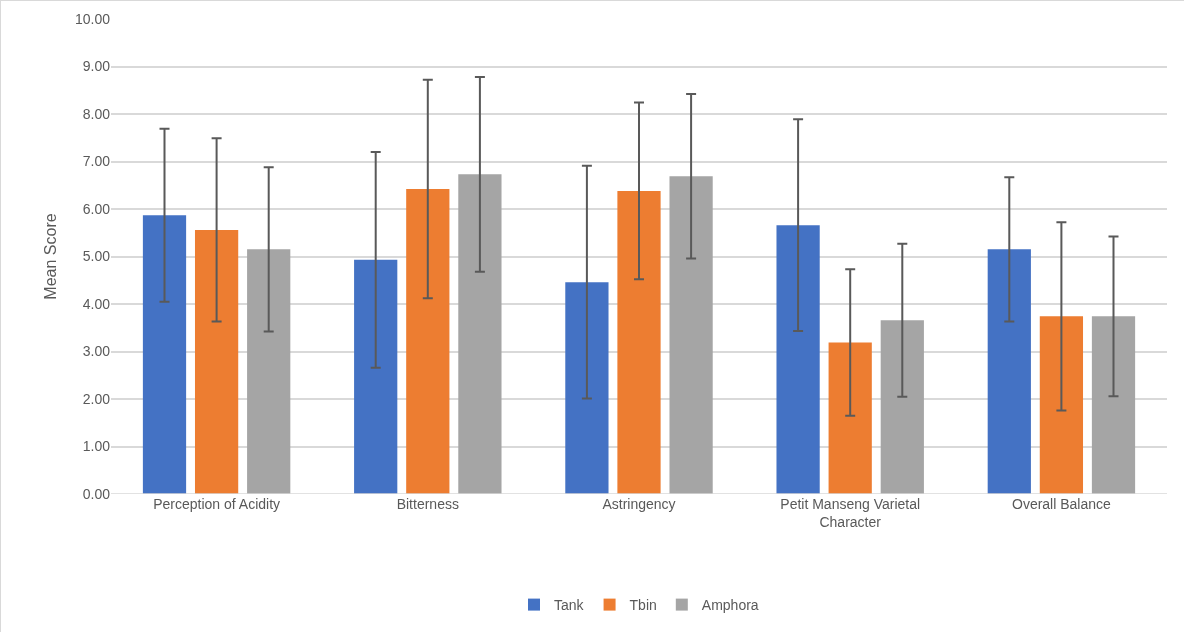 Image resolution: width=1184 pixels, height=632 pixels. What do you see at coordinates (96, 66) in the screenshot?
I see `y-tick-label: 9.00` at bounding box center [96, 66].